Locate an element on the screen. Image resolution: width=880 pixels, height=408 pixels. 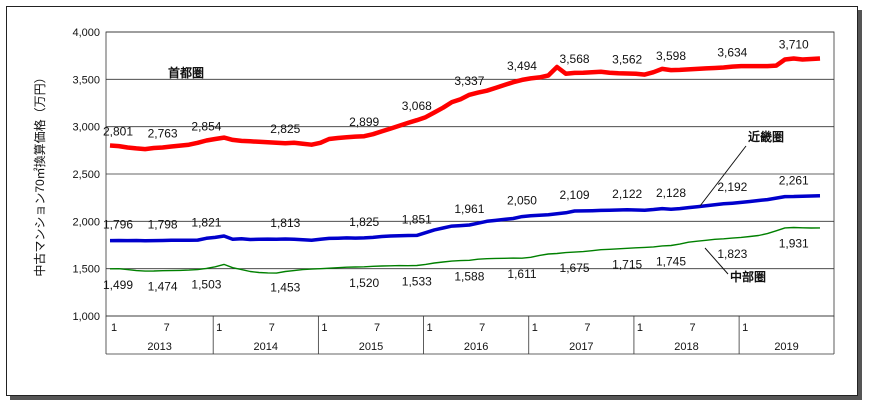
x-month-label-3: 7 is located at coordinates (272, 328).